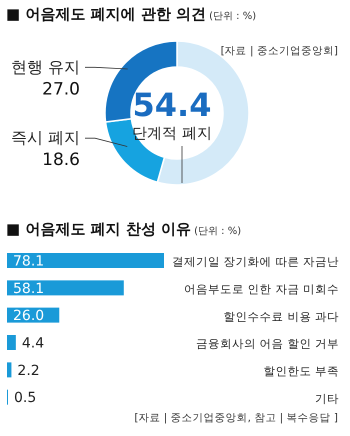 This screenshot has height=436, width=350. I want to click on data-label: 58.1, so click(28, 288).